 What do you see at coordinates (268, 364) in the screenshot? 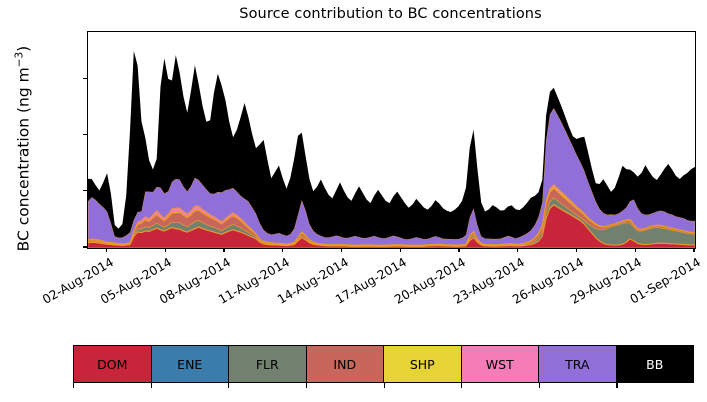
I see `legend-item-flr: FLR` at bounding box center [268, 364].